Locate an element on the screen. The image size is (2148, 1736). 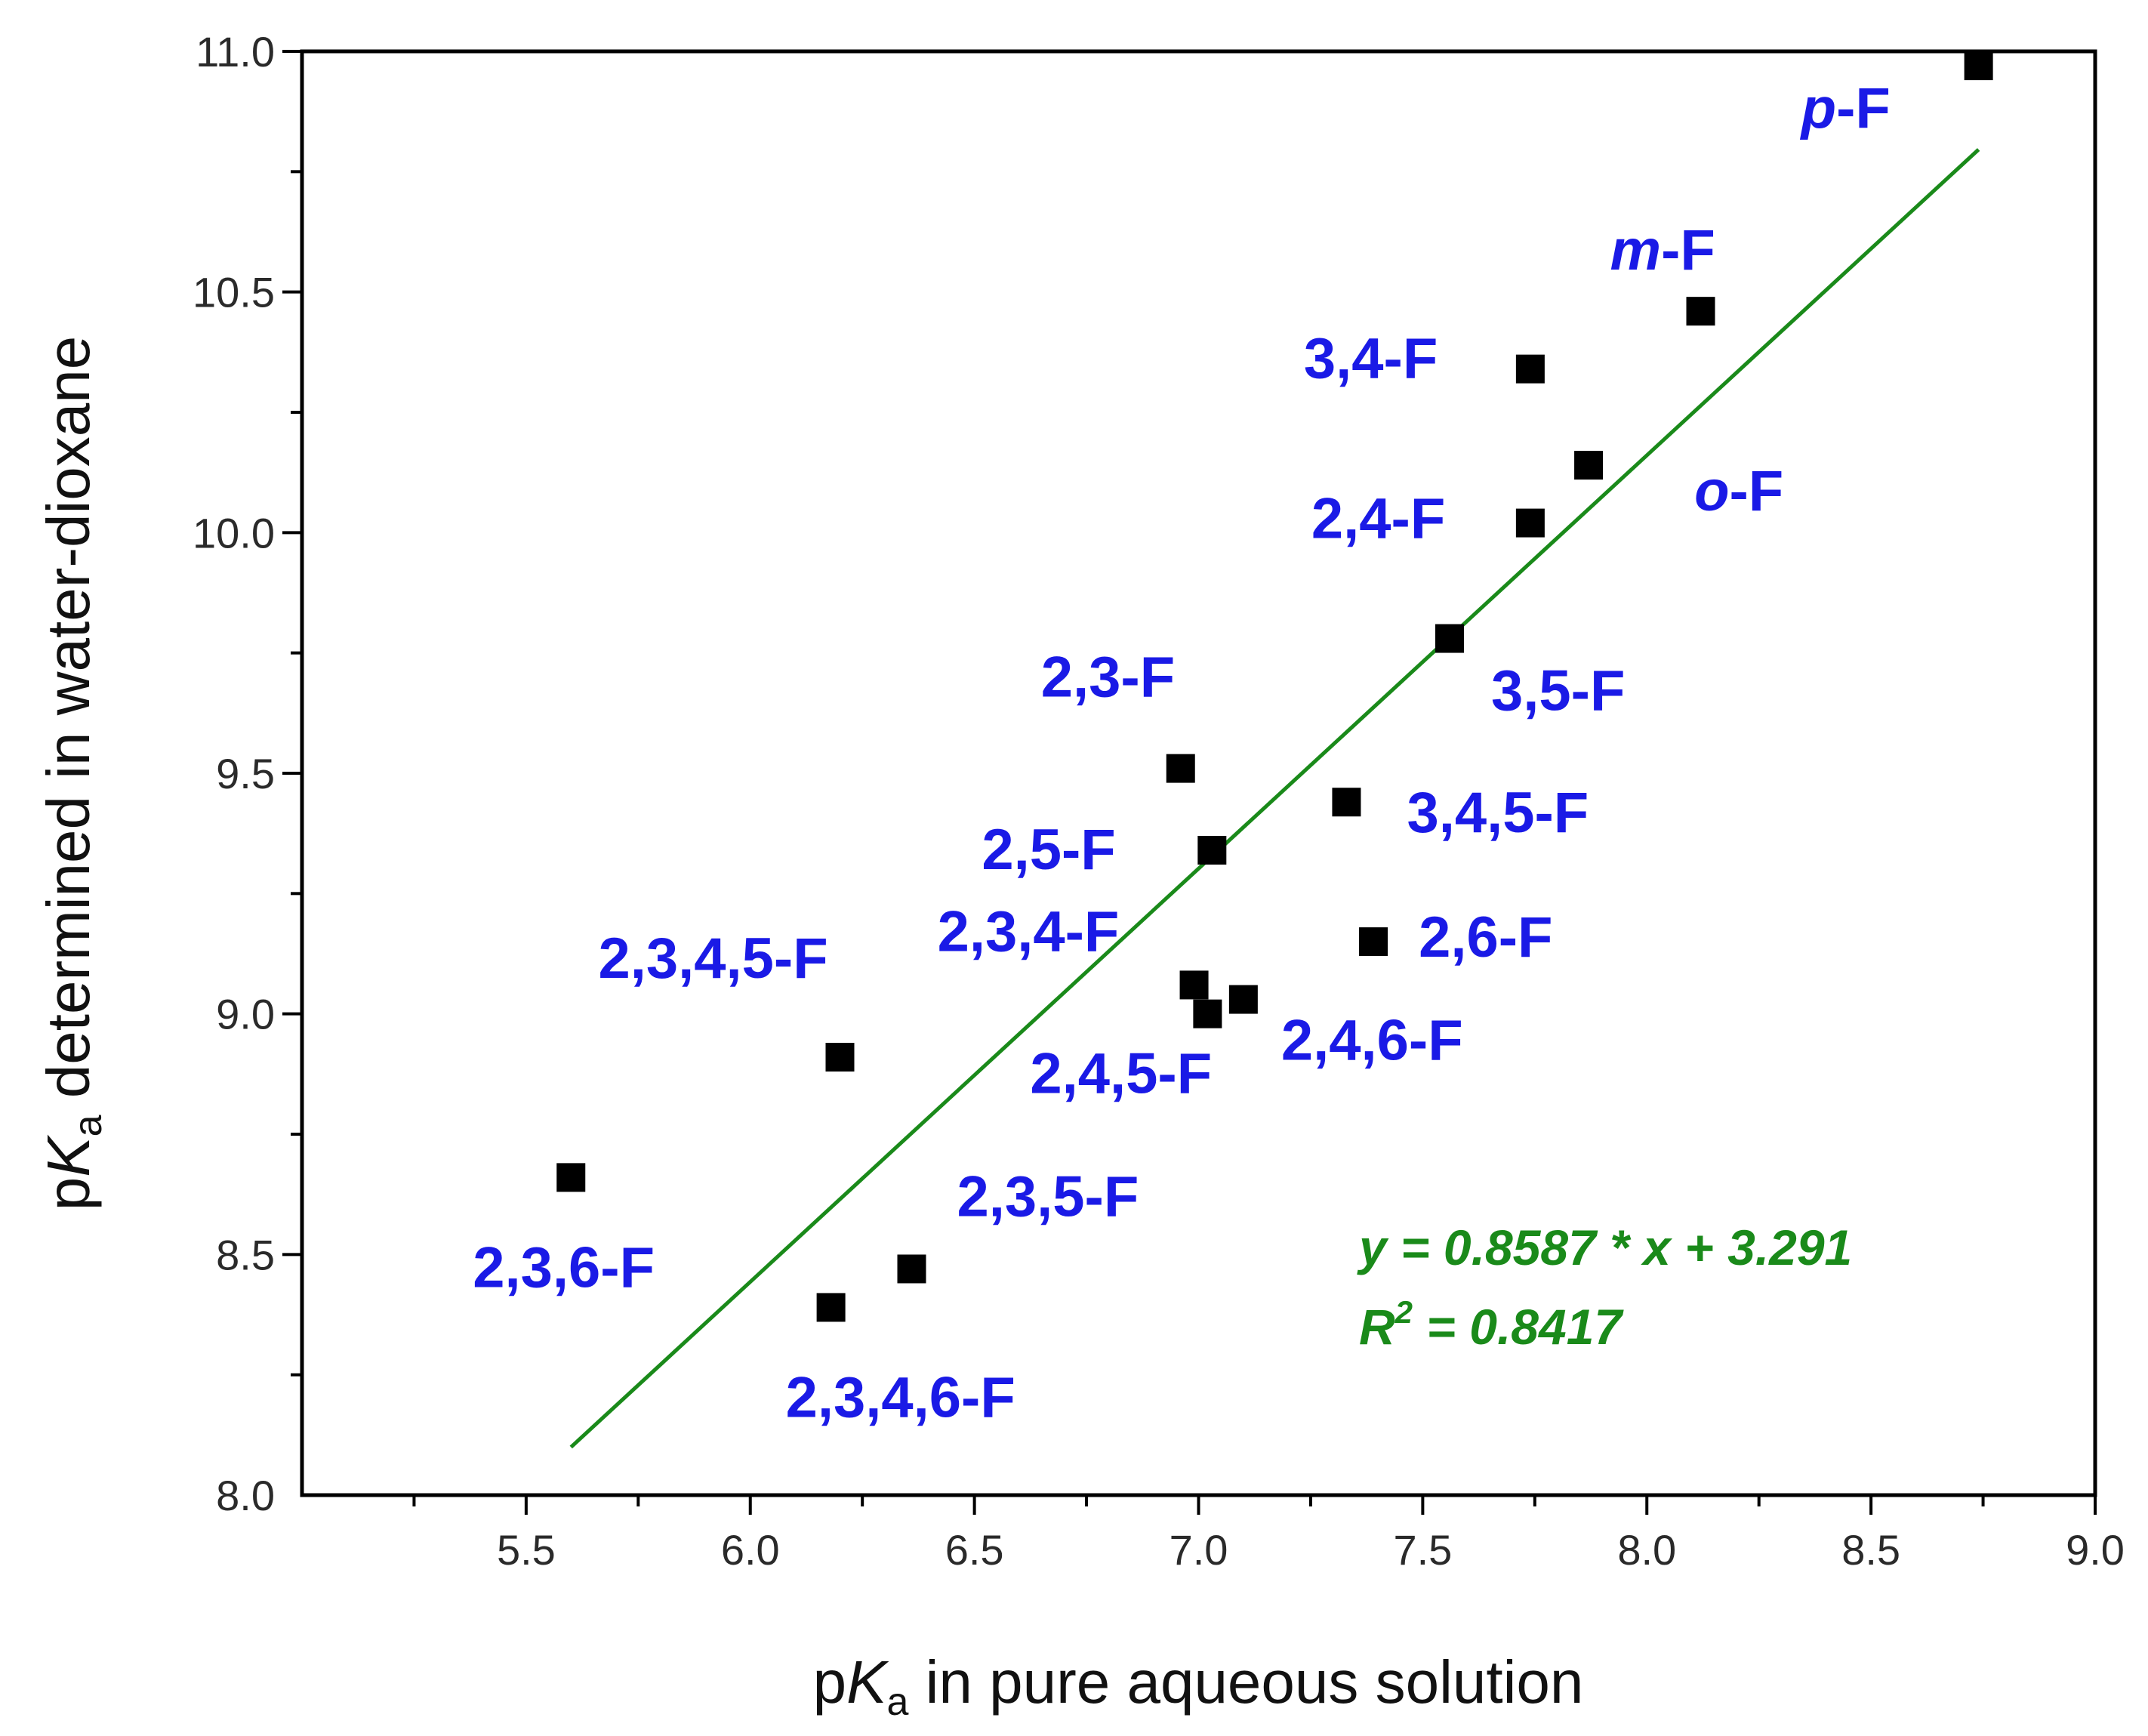
data-point-label: 3,4-F is located at coordinates (1371, 359).